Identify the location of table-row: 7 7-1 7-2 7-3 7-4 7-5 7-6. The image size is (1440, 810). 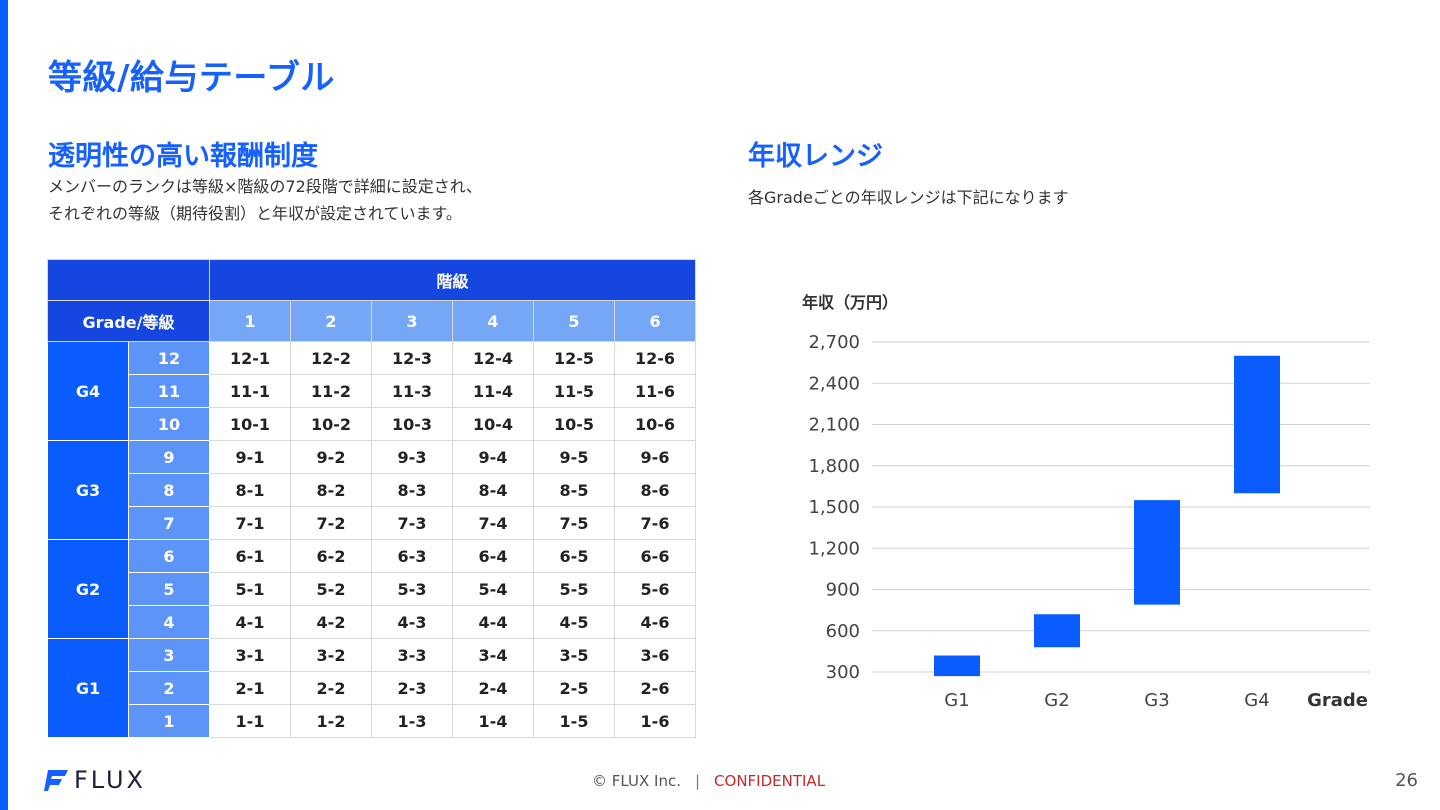
(372, 523).